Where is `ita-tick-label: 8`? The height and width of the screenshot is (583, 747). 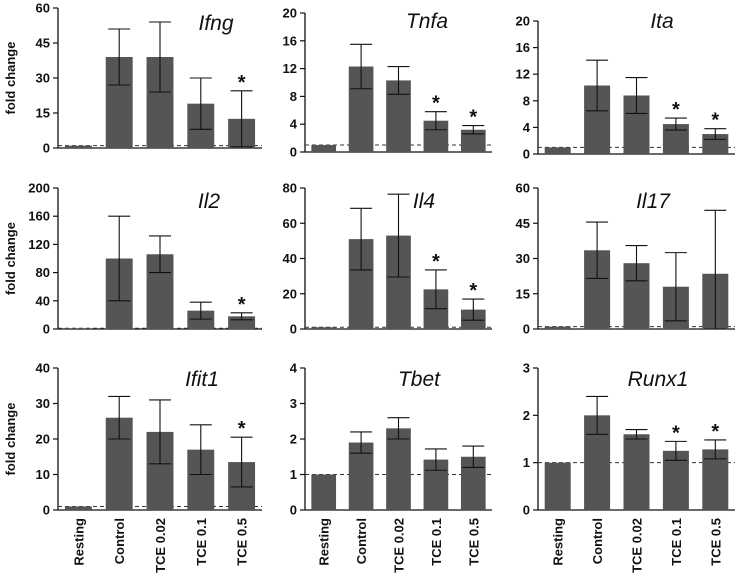
ita-tick-label: 8 is located at coordinates (526, 100).